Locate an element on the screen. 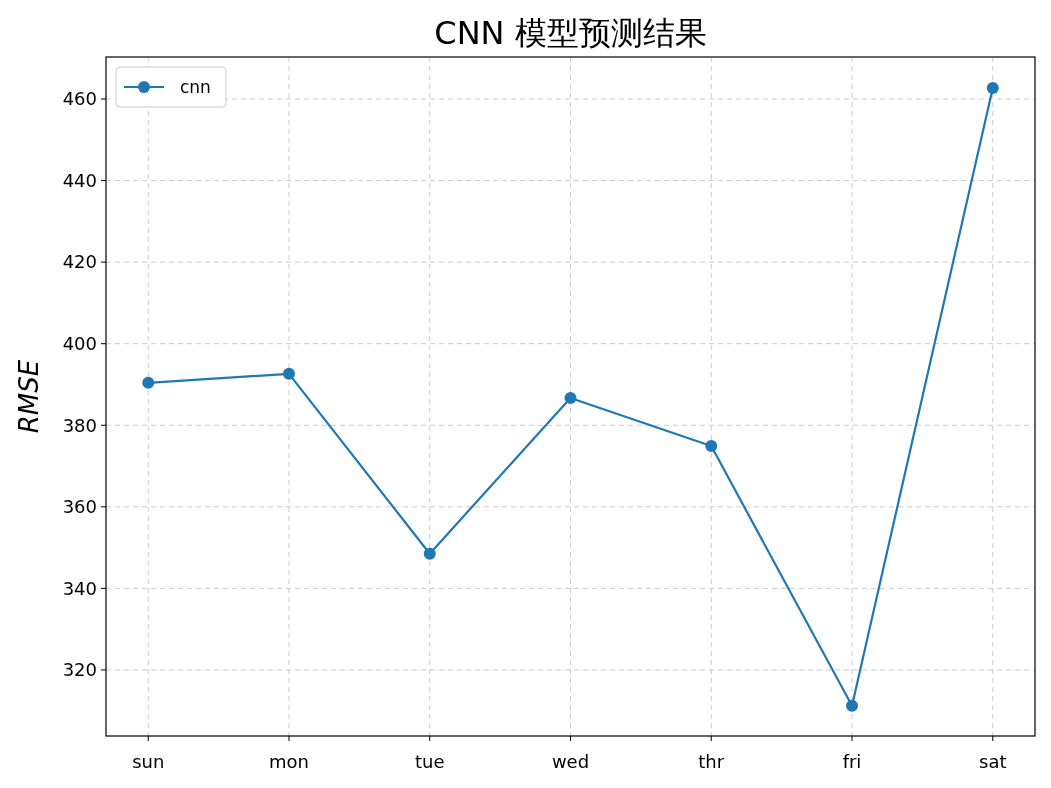  x-tick-label: wed is located at coordinates (570, 761).